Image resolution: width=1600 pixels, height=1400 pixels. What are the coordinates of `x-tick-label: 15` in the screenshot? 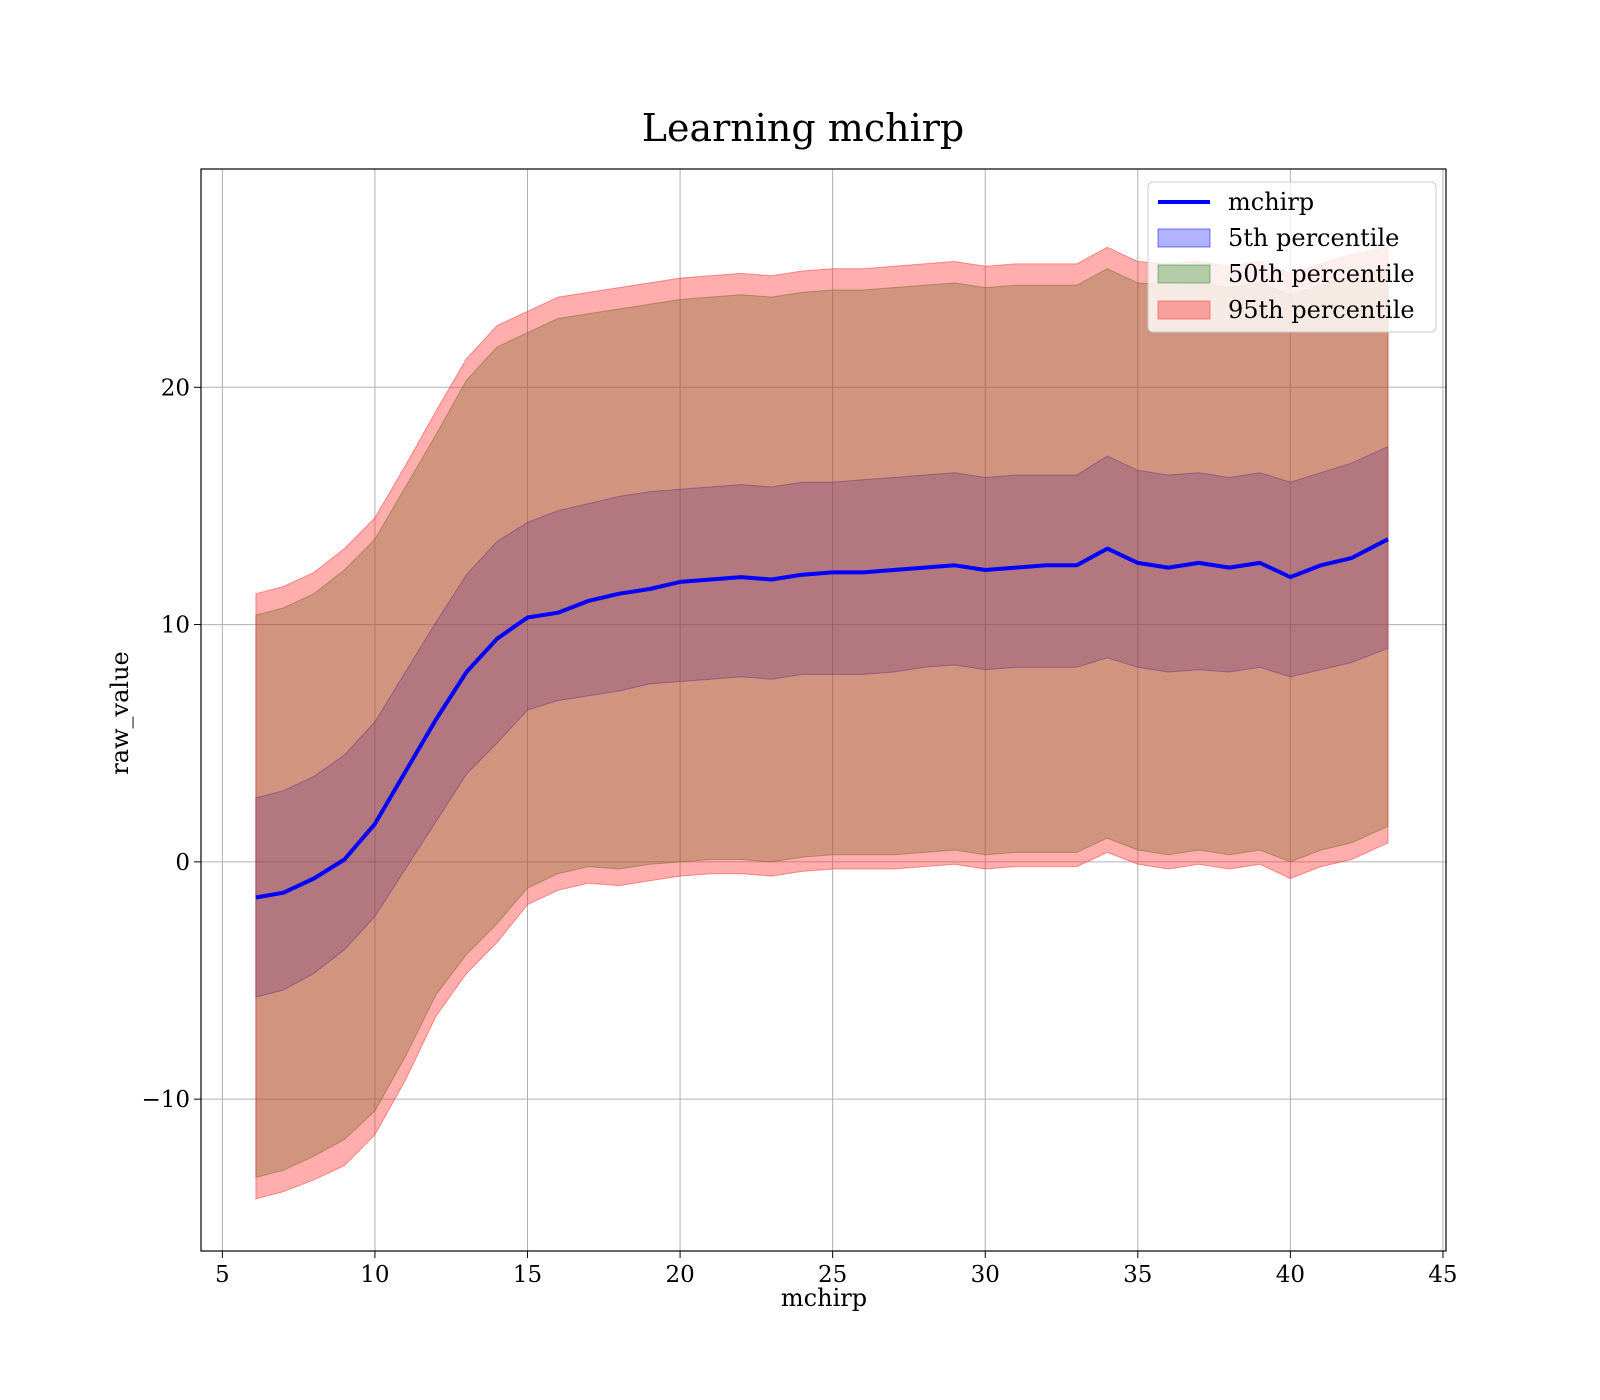 It's located at (527, 1275).